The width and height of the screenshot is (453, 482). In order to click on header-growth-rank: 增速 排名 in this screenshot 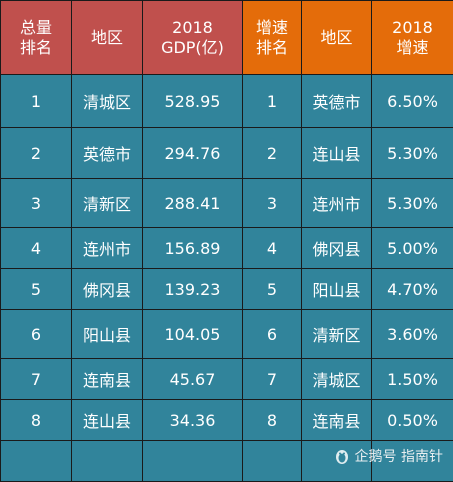, I will do `click(272, 38)`.